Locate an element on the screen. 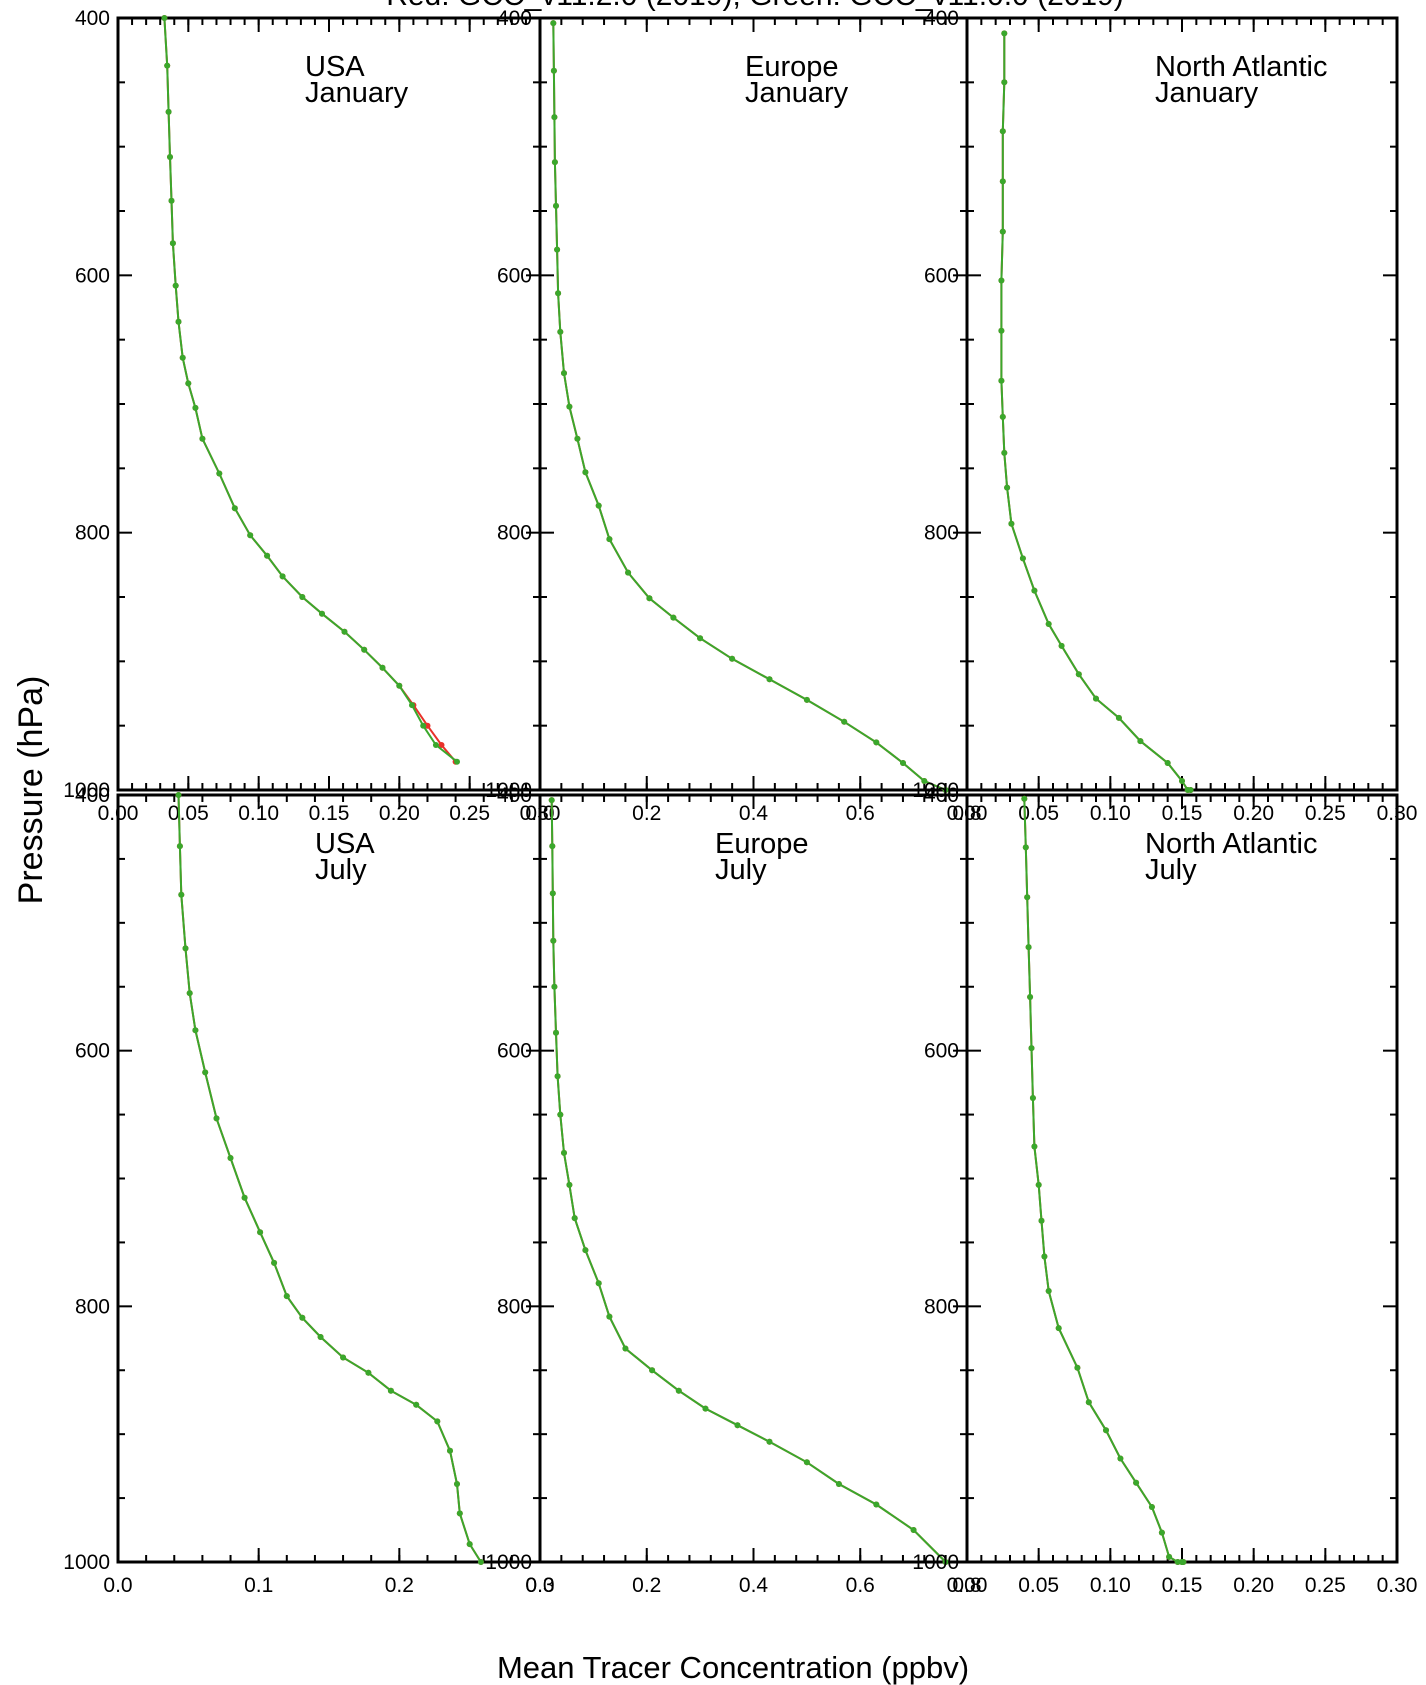  x-tick-label: 0.15 is located at coordinates (1182, 1585).